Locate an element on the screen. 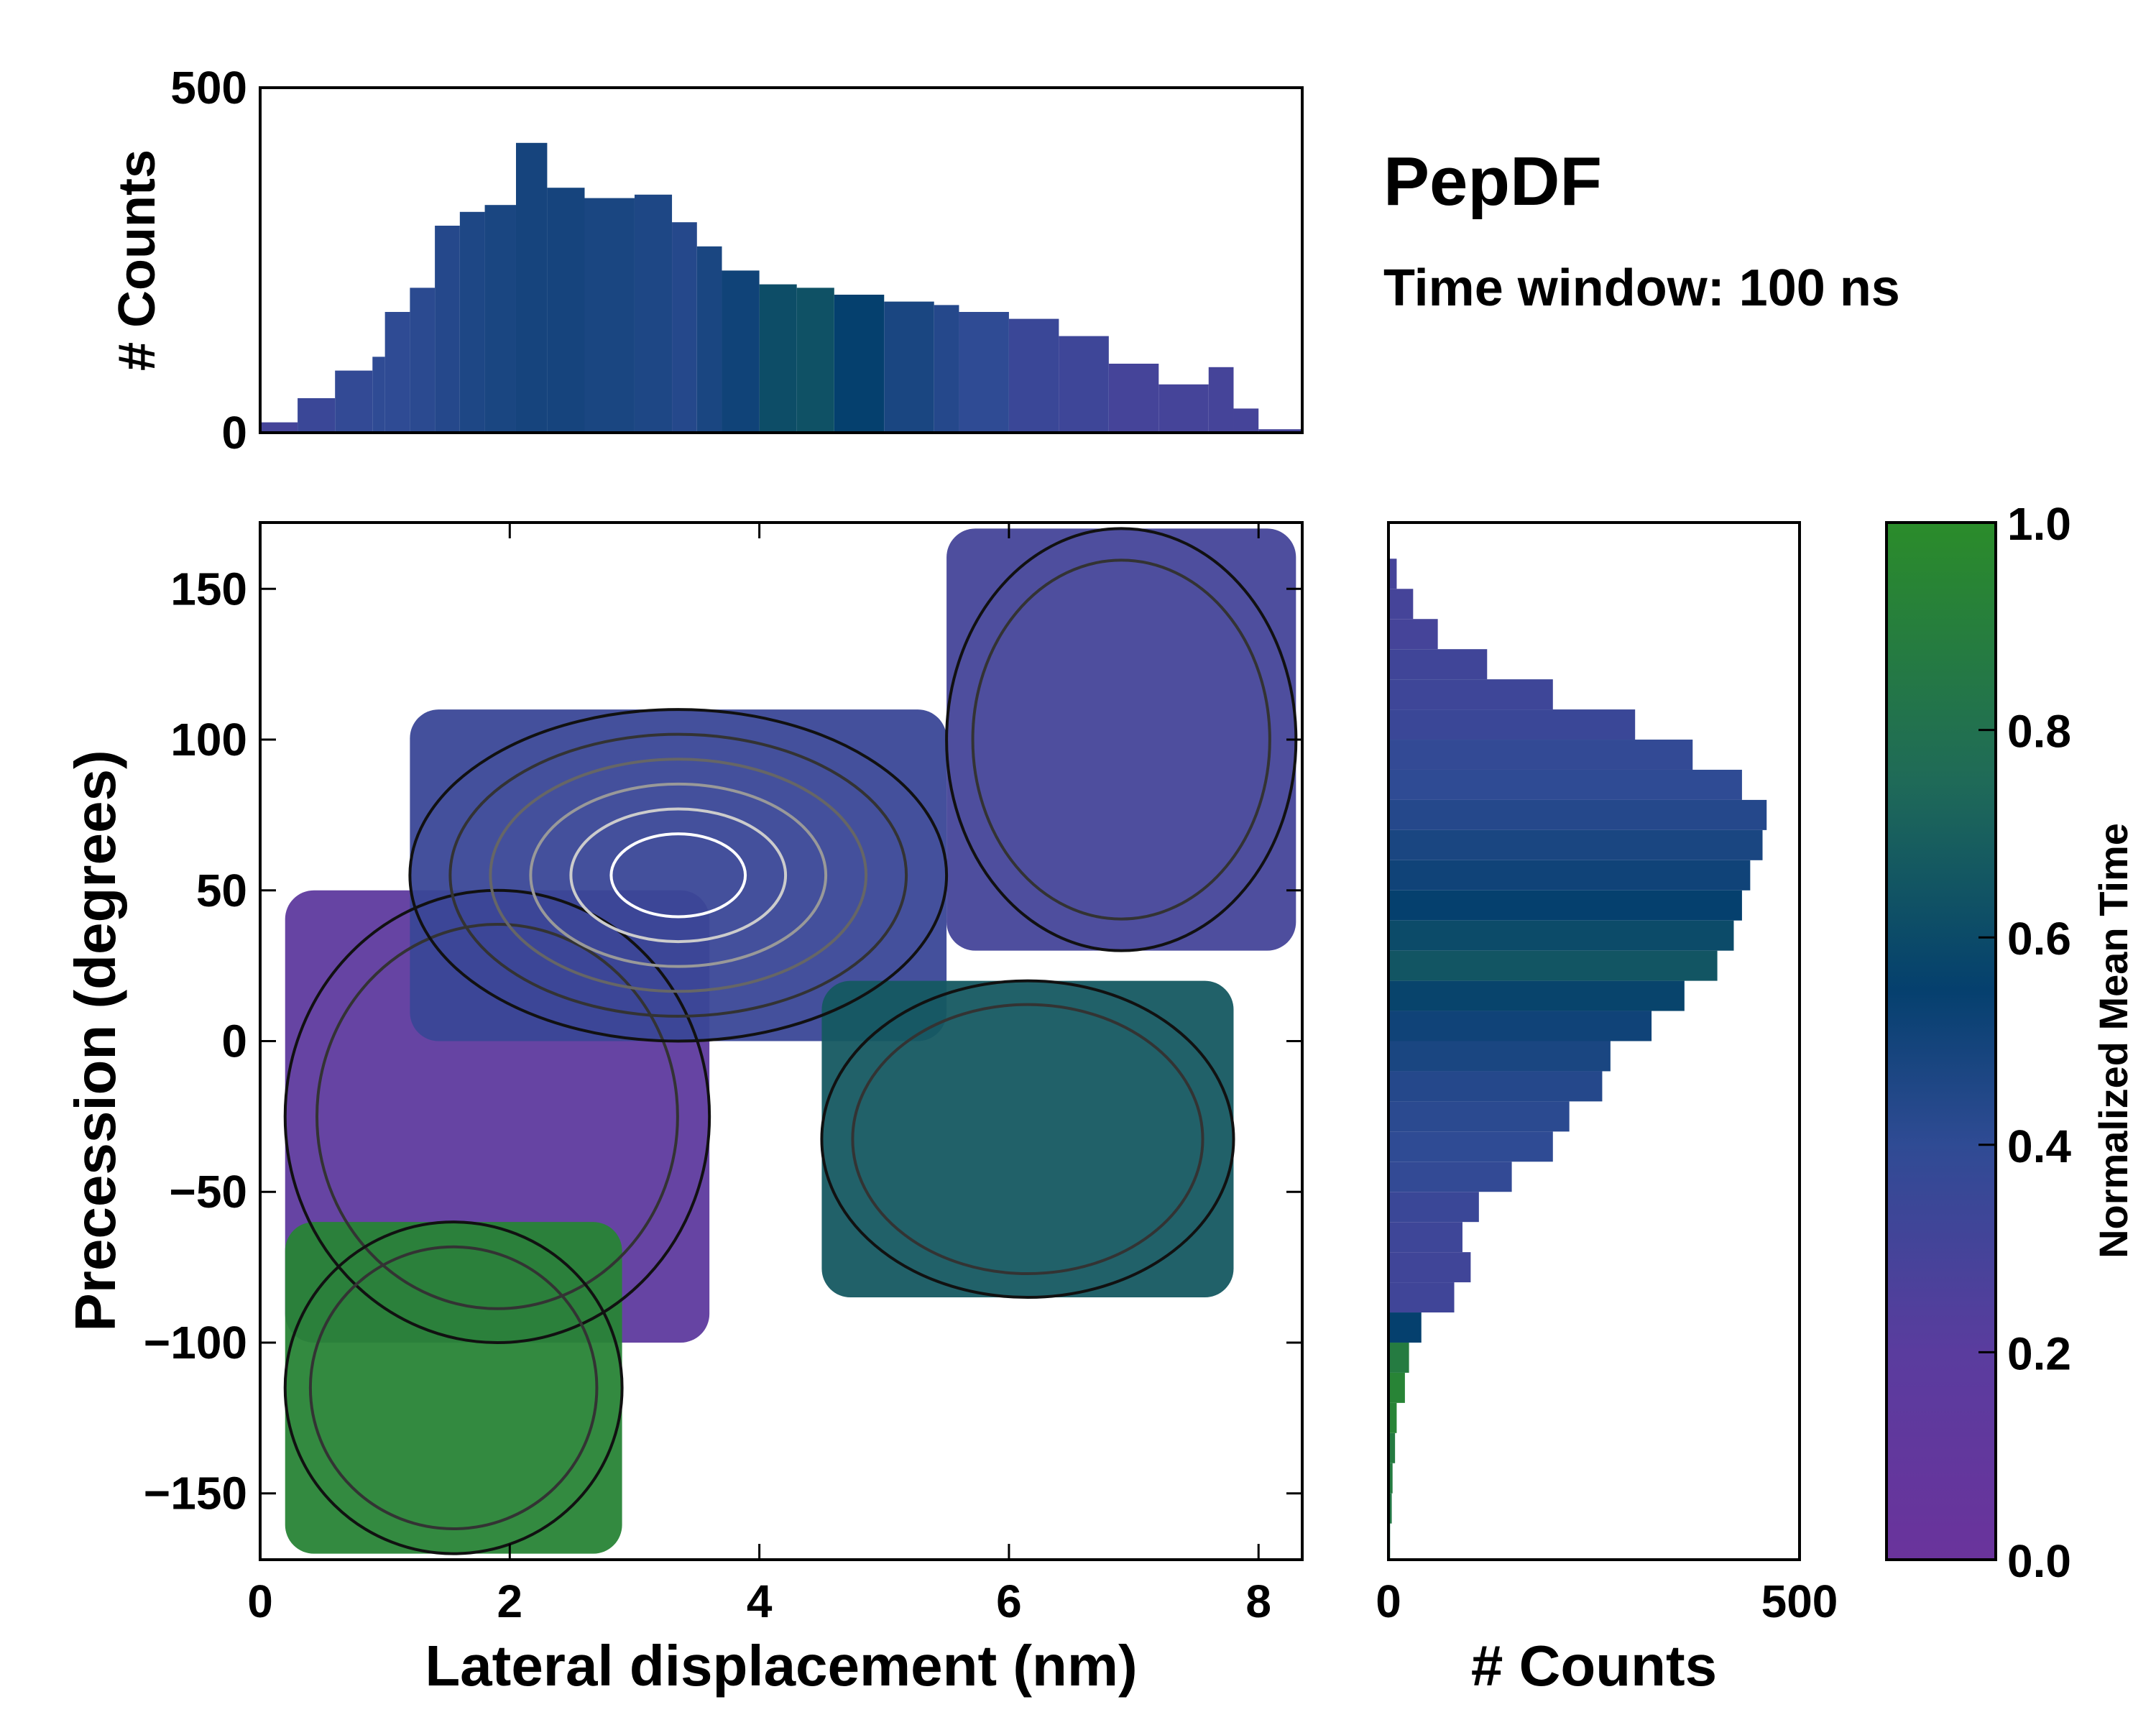 The width and height of the screenshot is (2156, 1725). cb-tick-label: 0.8 is located at coordinates (2039, 732).